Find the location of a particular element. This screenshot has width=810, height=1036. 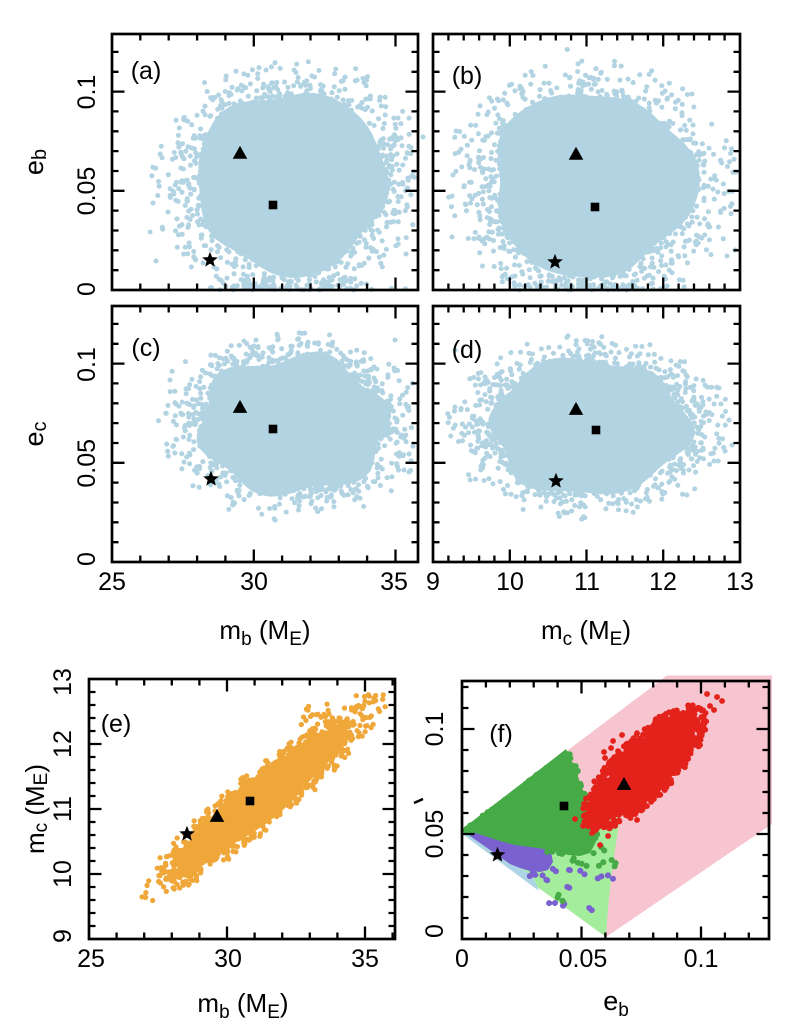

svg-text: mb (ME) is located at coordinates (264, 632).